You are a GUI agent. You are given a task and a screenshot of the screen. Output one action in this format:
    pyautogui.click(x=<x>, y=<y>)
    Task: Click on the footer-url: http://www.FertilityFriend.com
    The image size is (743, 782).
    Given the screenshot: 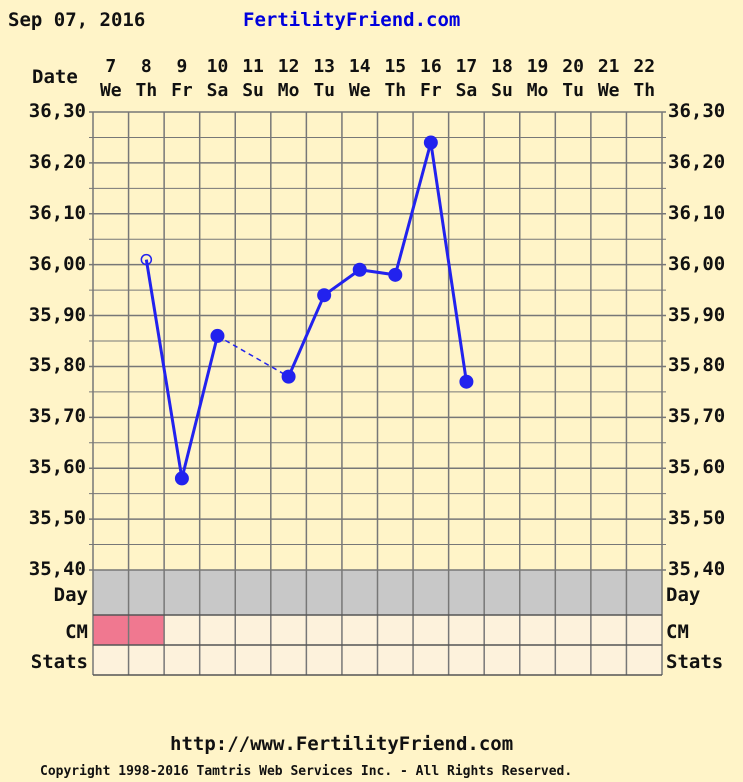 What is the action you would take?
    pyautogui.click(x=342, y=744)
    